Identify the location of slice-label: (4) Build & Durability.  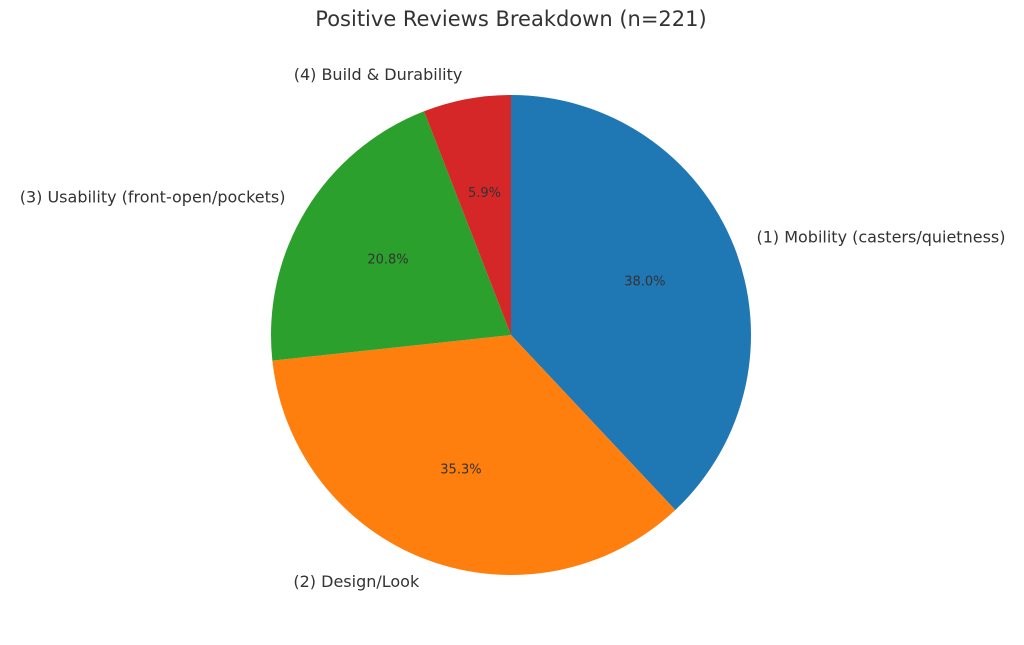
(378, 74).